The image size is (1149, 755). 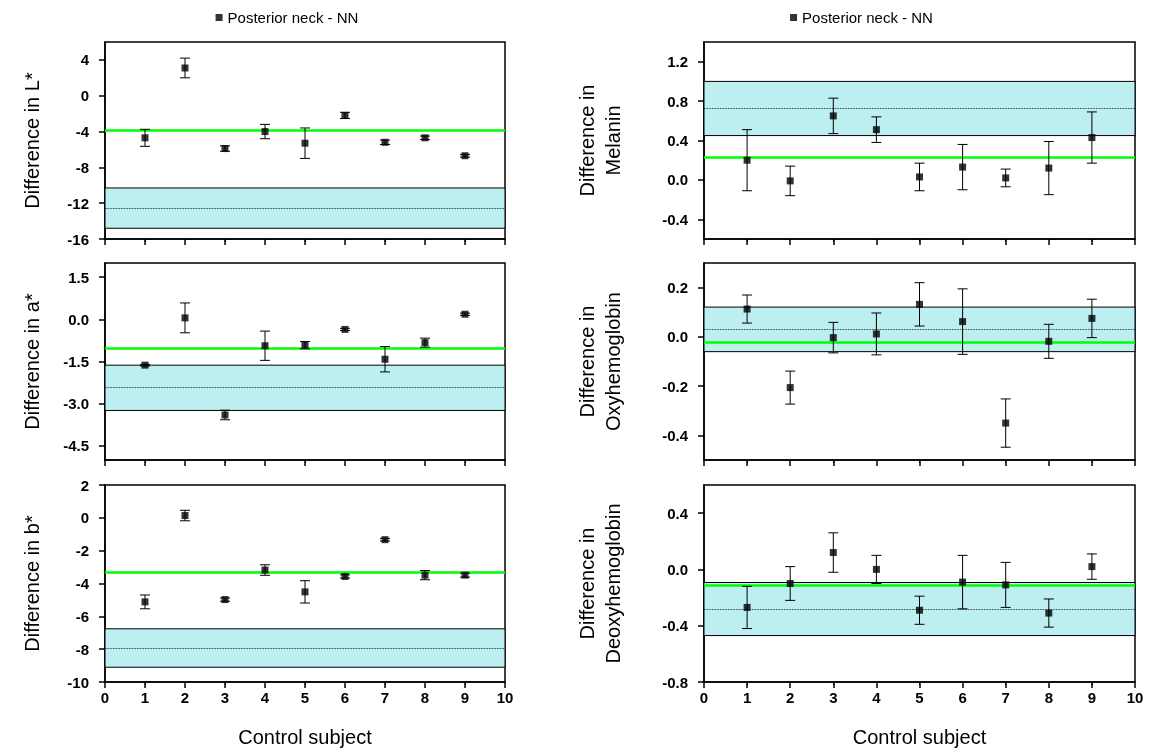 What do you see at coordinates (32, 583) in the screenshot?
I see `y-axis-title: Difference in b*` at bounding box center [32, 583].